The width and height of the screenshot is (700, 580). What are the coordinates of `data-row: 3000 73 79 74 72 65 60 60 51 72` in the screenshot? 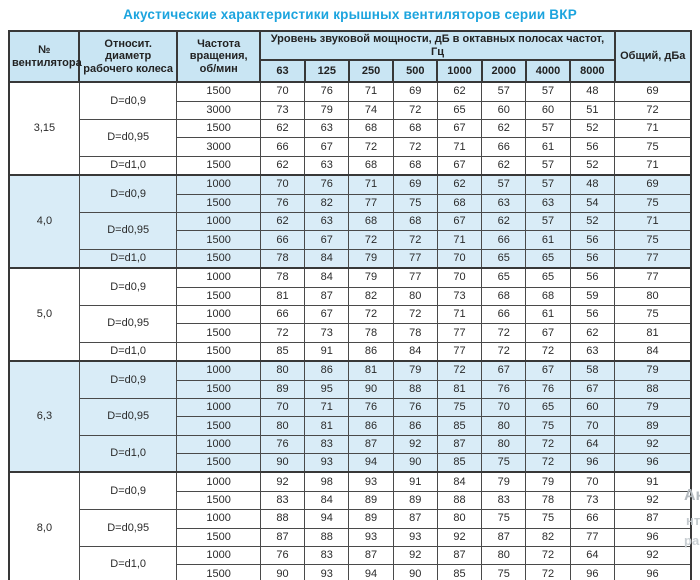 It's located at (350, 110).